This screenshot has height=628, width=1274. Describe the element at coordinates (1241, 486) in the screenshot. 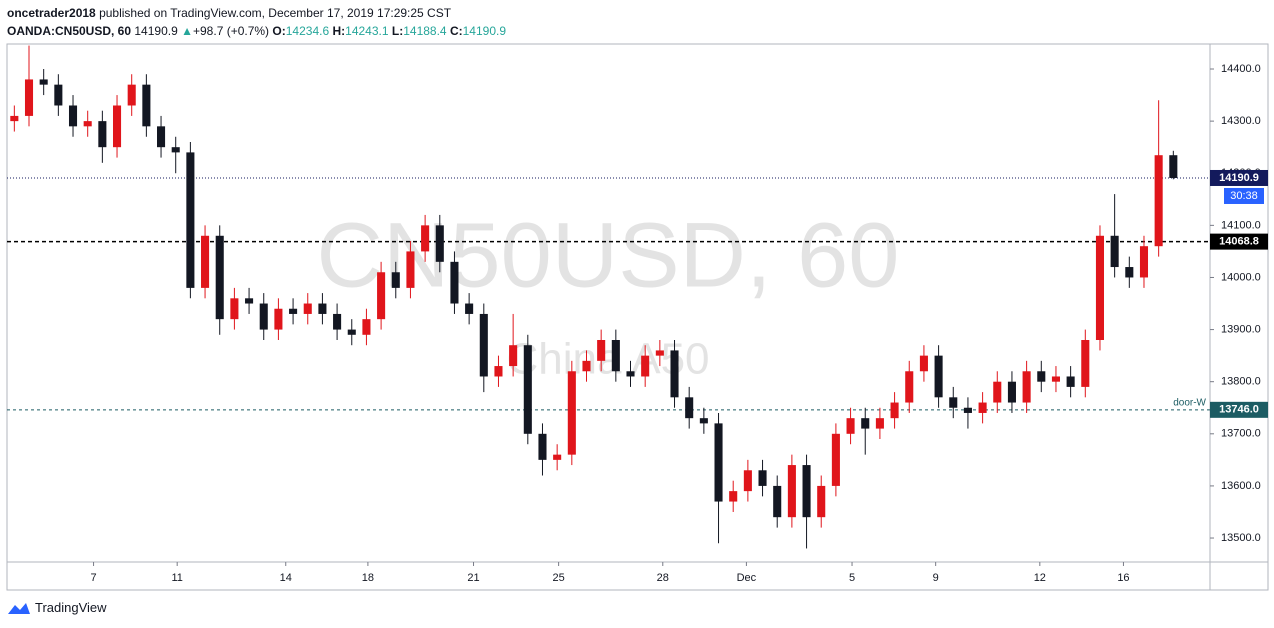

I see `y-tick-label: 13600.0` at that location.